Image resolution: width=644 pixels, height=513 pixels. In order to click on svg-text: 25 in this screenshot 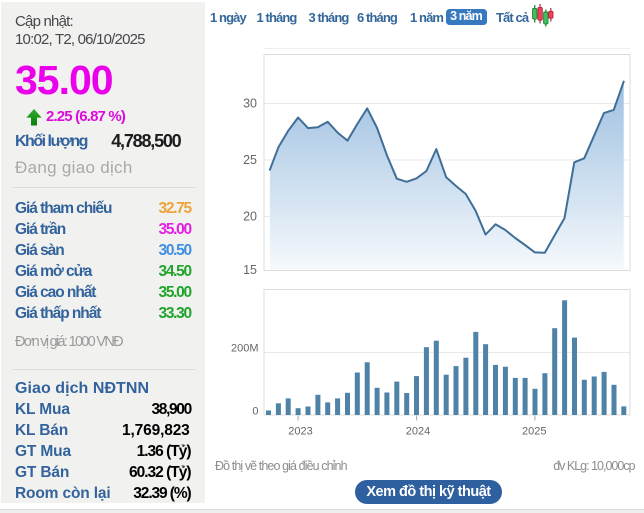, I will do `click(250, 160)`.